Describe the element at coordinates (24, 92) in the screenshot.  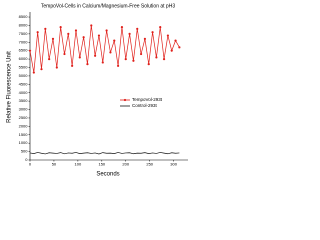
I see `y-tick-label: 4000` at that location.